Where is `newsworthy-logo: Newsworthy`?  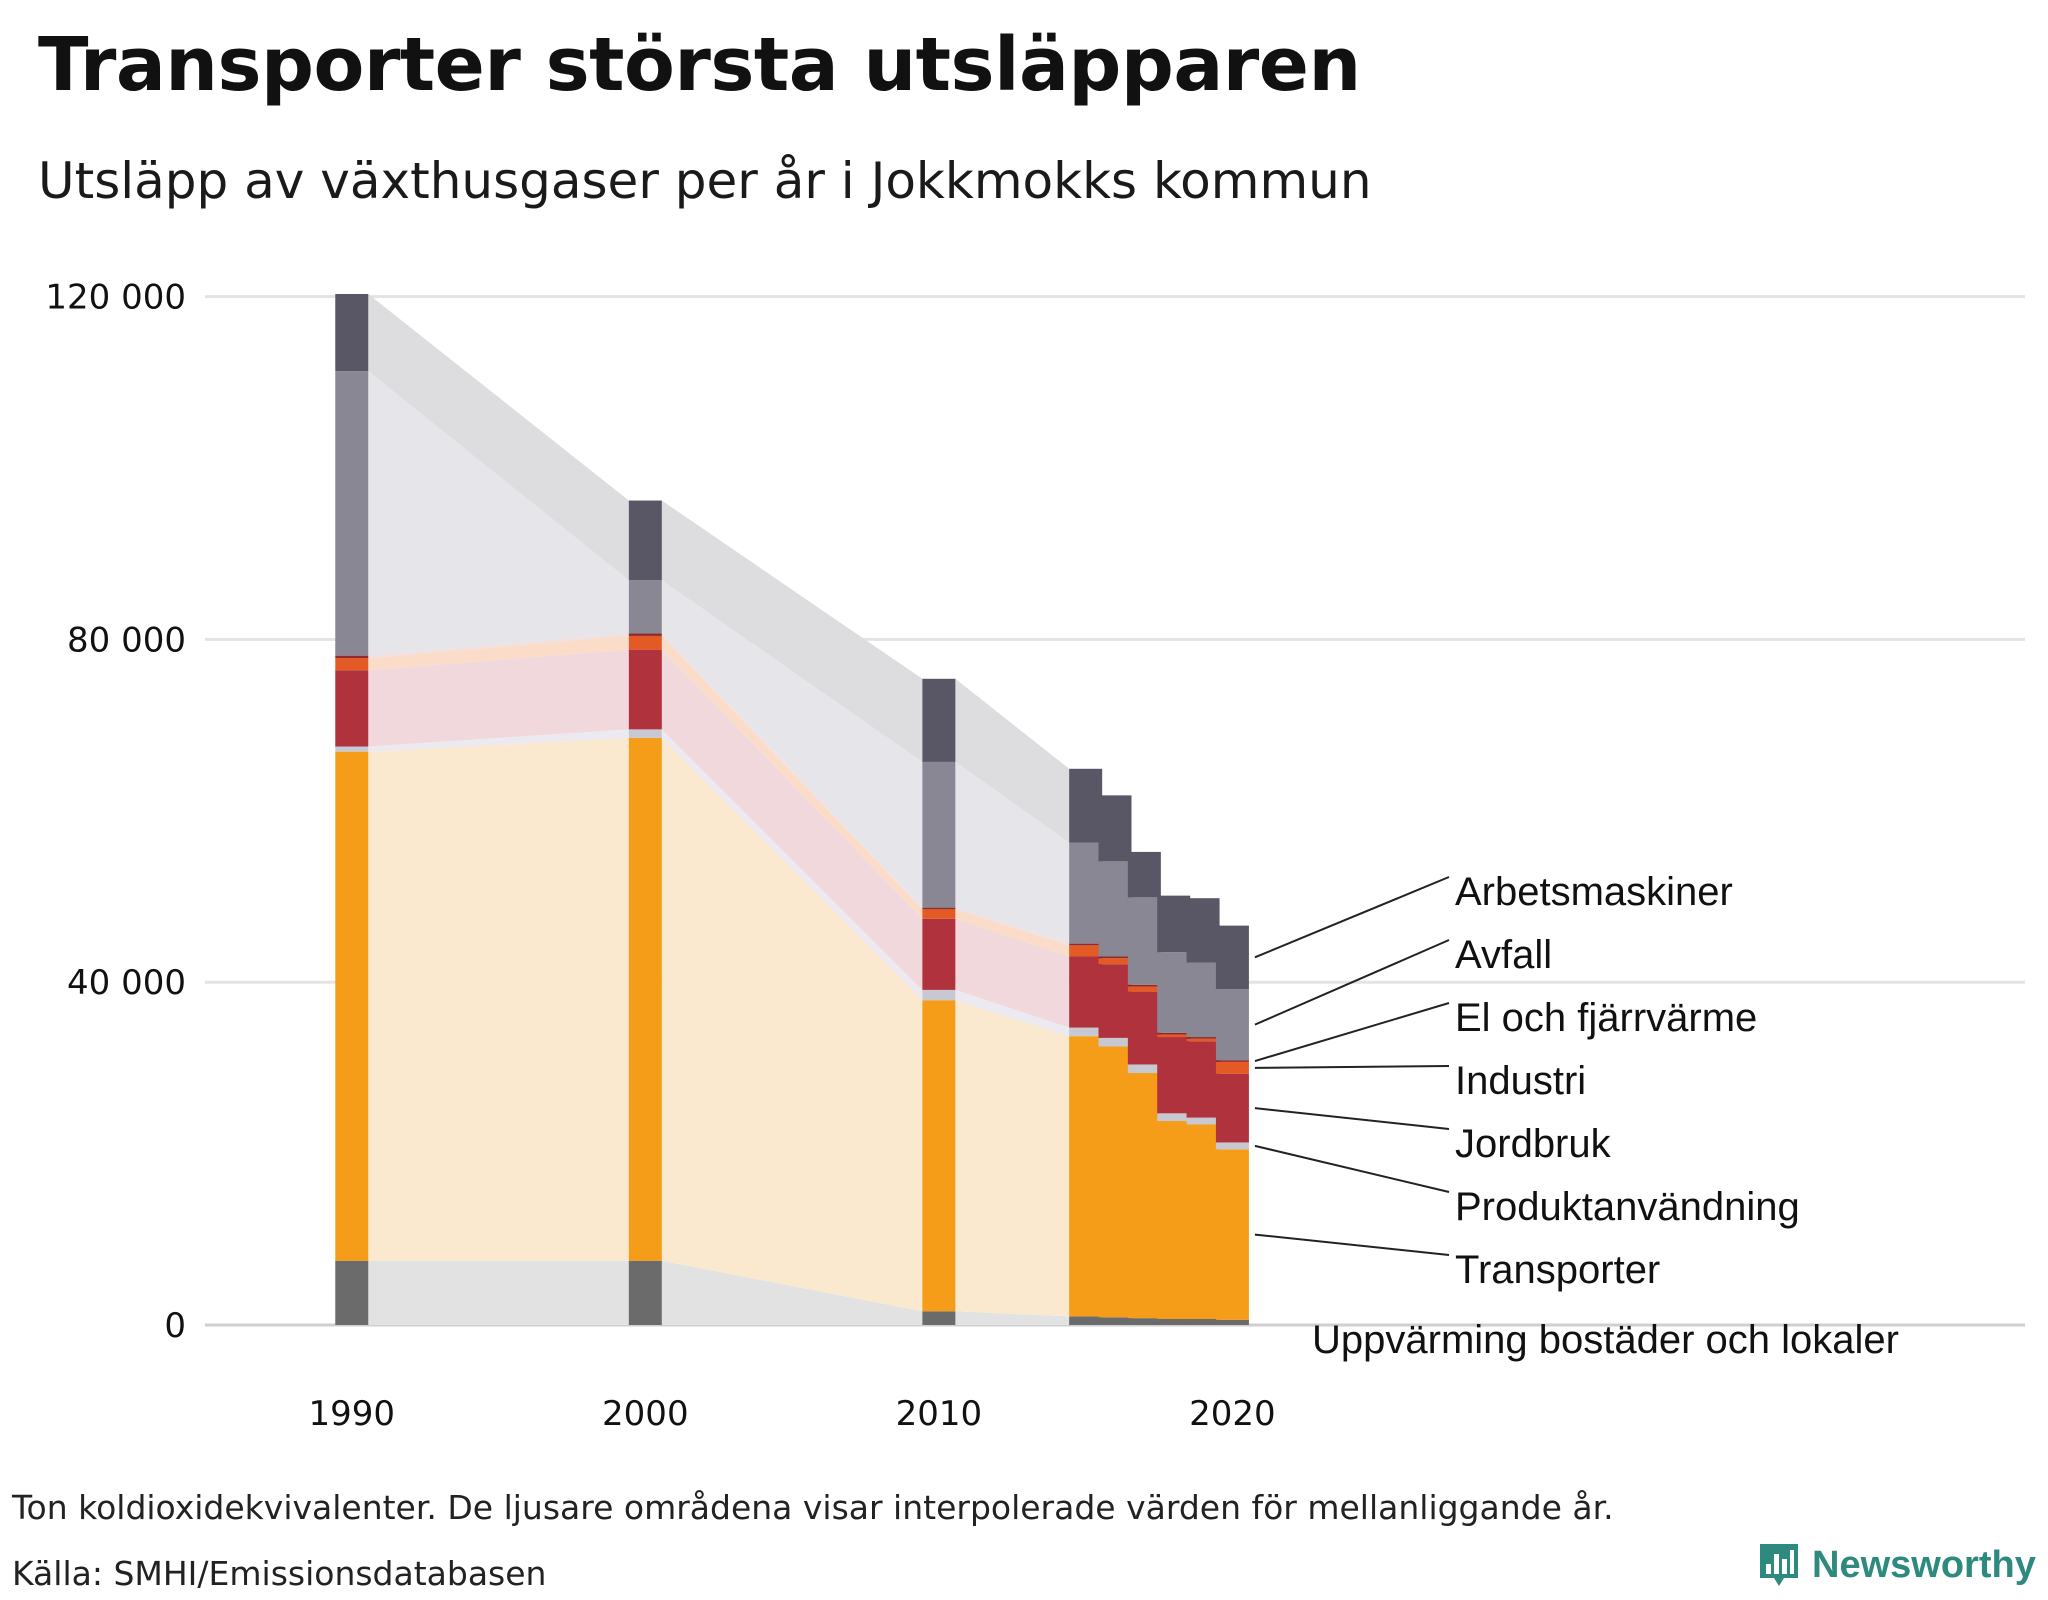
newsworthy-logo: Newsworthy is located at coordinates (1896, 1565).